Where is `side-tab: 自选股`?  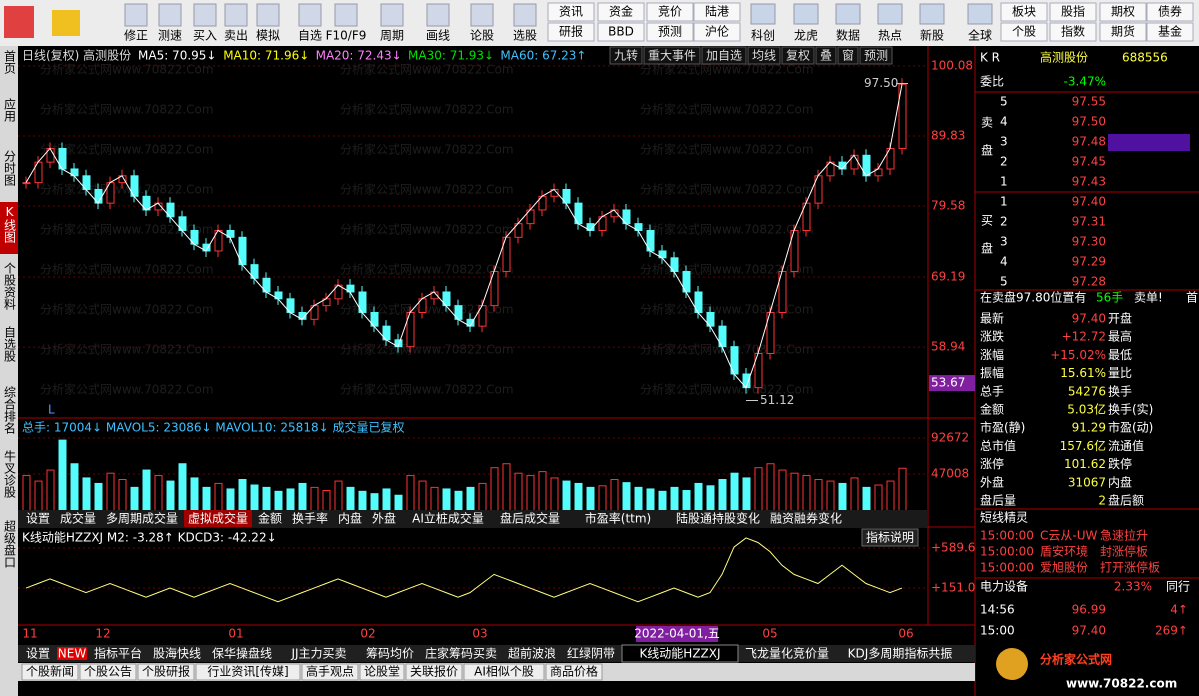 side-tab: 自选股 is located at coordinates (10, 344).